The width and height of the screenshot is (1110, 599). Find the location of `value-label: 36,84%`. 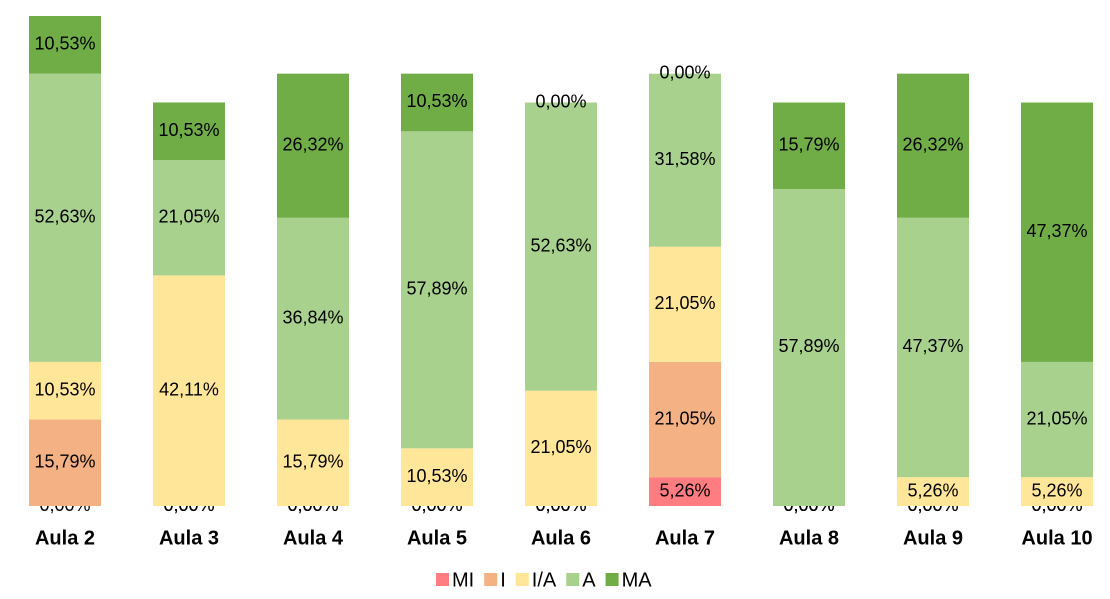

value-label: 36,84% is located at coordinates (312, 317).